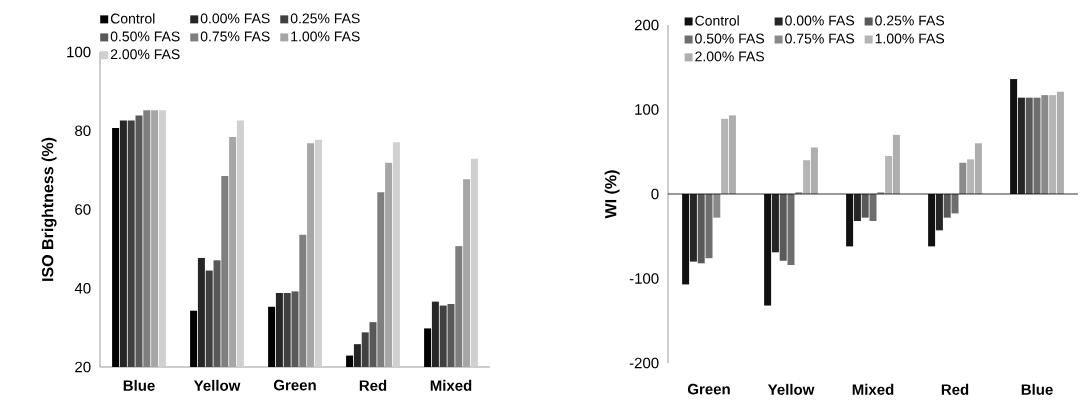 The height and width of the screenshot is (404, 1090). I want to click on y-tick-label: 200, so click(646, 25).